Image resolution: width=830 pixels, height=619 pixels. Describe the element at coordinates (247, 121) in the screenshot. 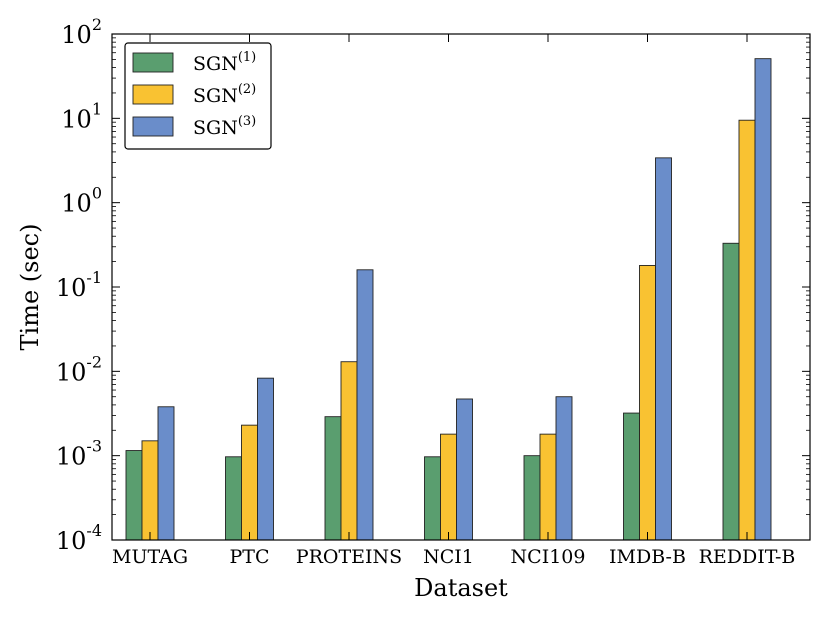

I see `legend-label-superscript: (3)` at that location.